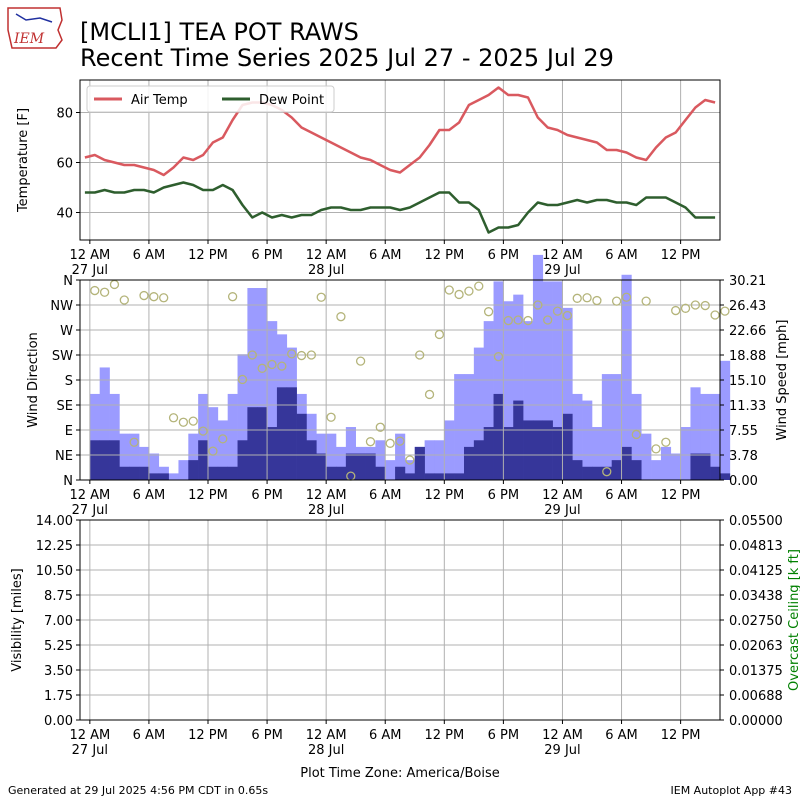 The image size is (800, 800). What do you see at coordinates (756, 671) in the screenshot?
I see `ceiling-tick-label: 0.01375` at bounding box center [756, 671].